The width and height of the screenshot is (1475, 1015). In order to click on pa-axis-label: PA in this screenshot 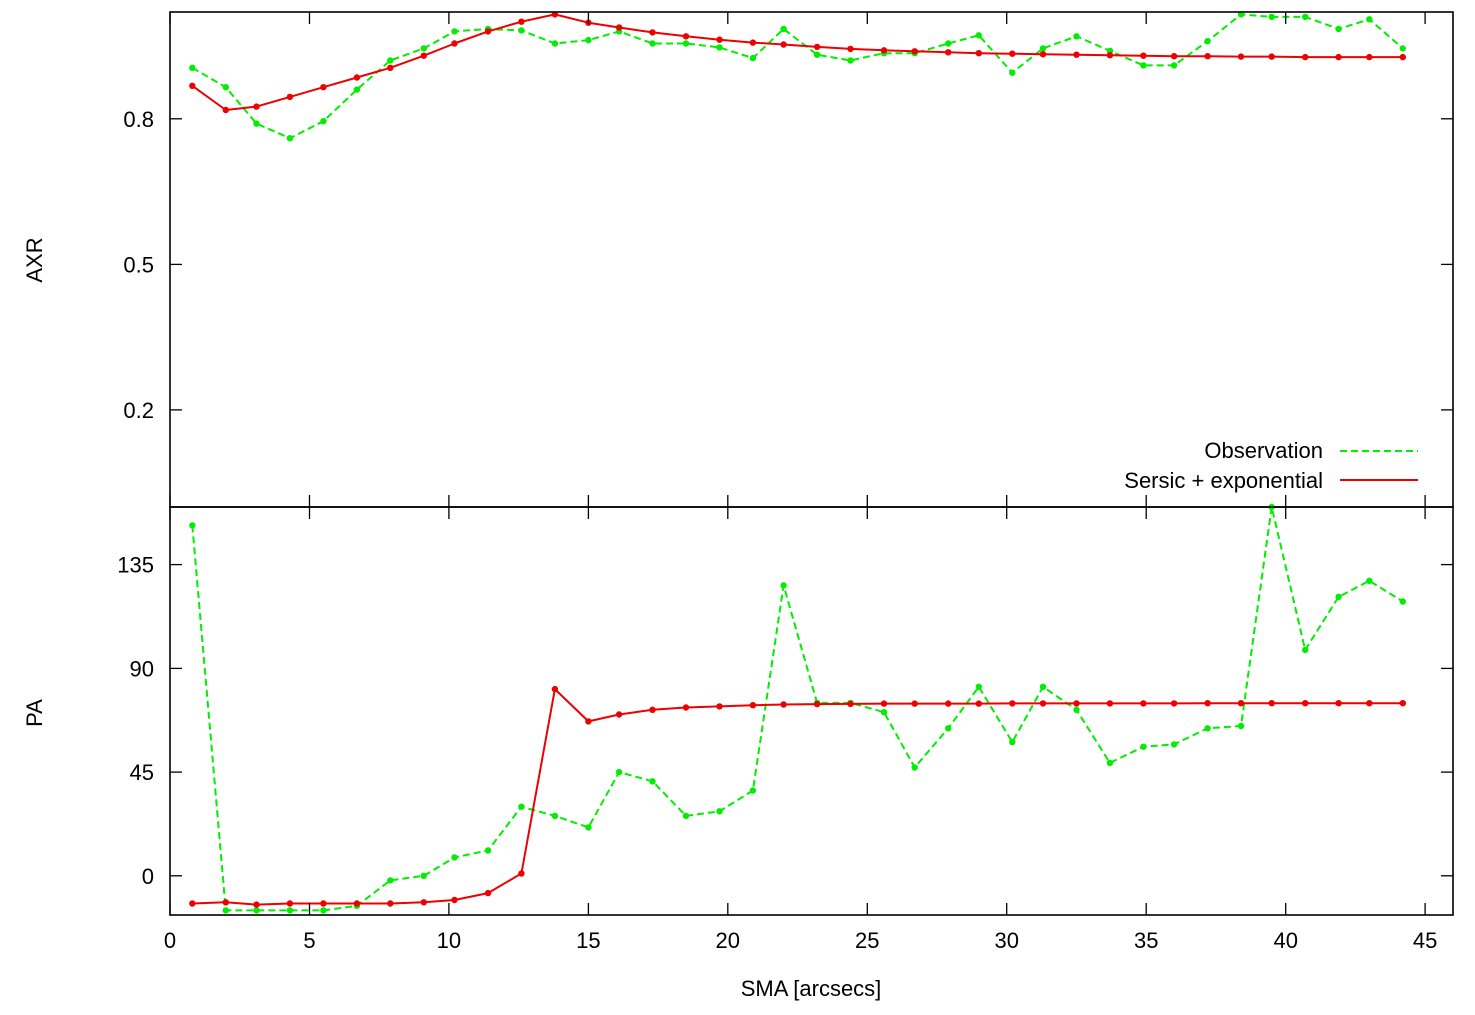, I will do `click(34, 713)`.